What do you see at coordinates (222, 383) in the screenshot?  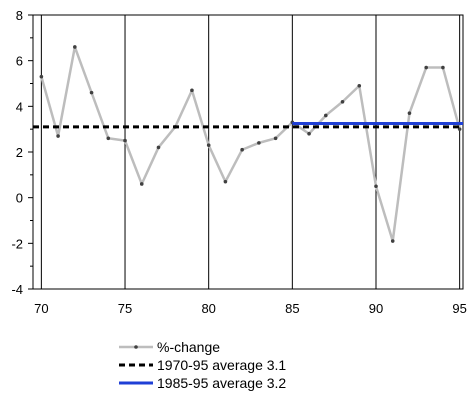 I see `legend-label-1985-95-average: 1985-95 average 3.2` at bounding box center [222, 383].